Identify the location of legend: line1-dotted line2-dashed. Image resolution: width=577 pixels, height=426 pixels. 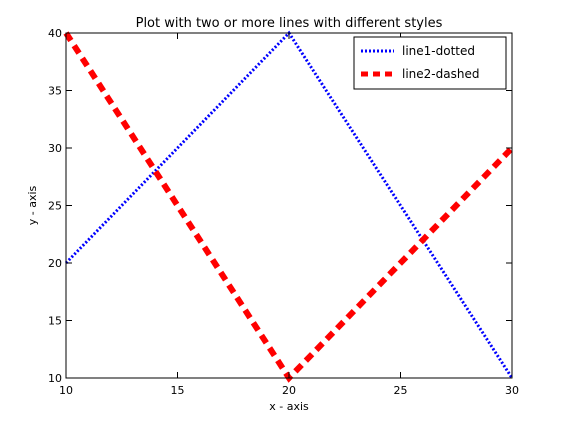
(430, 63).